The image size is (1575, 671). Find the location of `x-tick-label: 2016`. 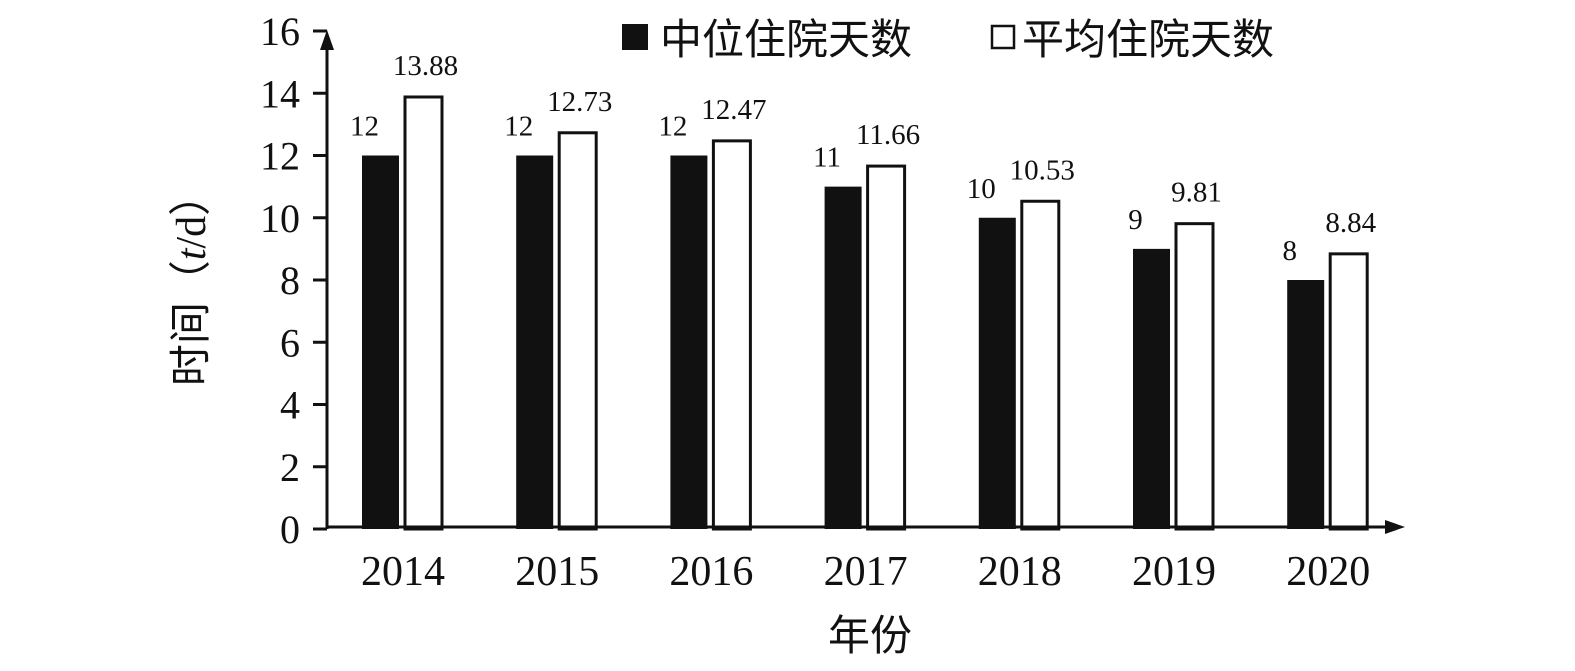

x-tick-label: 2016 is located at coordinates (711, 572).